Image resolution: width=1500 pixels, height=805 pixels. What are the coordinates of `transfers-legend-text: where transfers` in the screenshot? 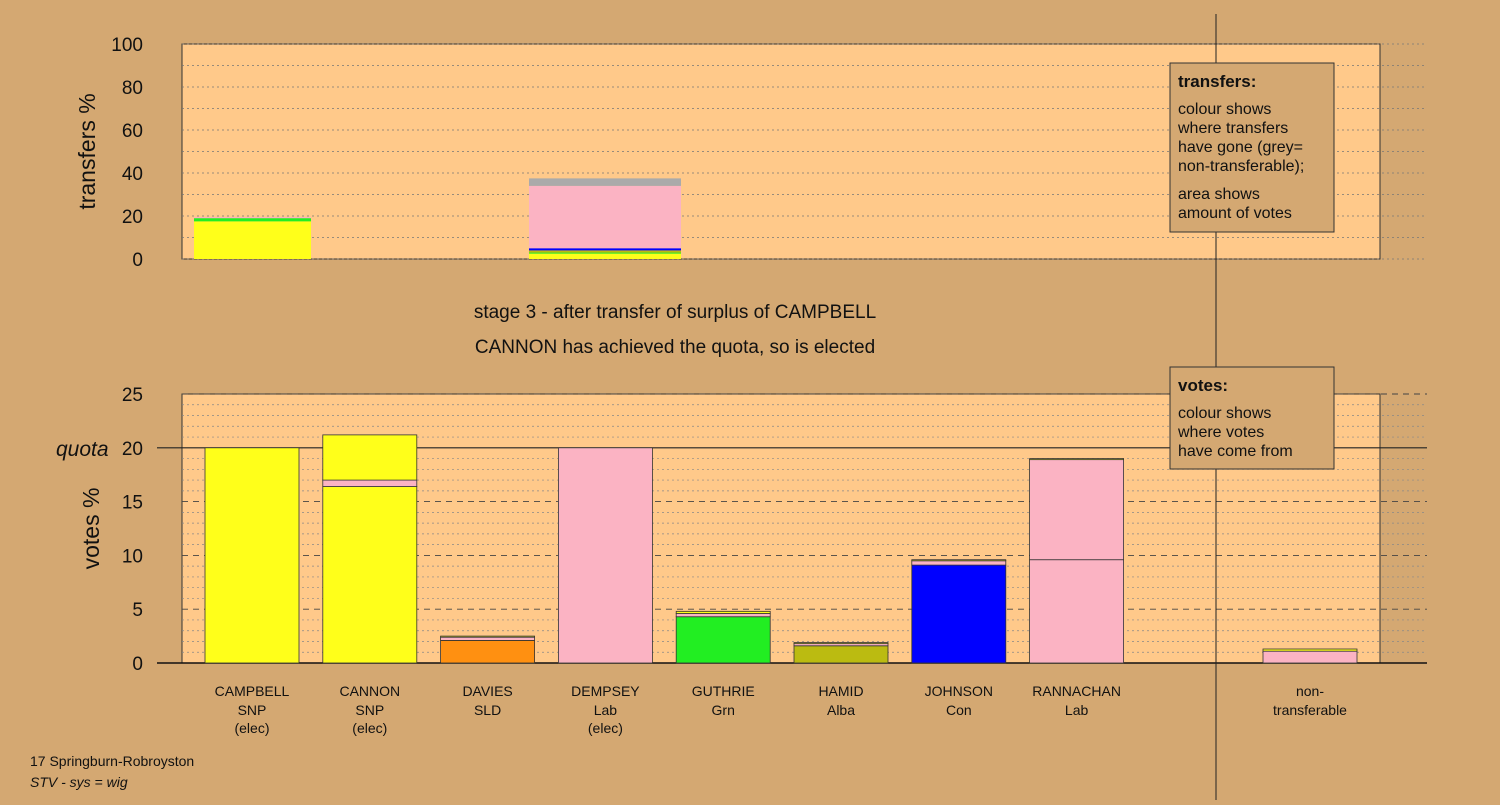 It's located at (1232, 128).